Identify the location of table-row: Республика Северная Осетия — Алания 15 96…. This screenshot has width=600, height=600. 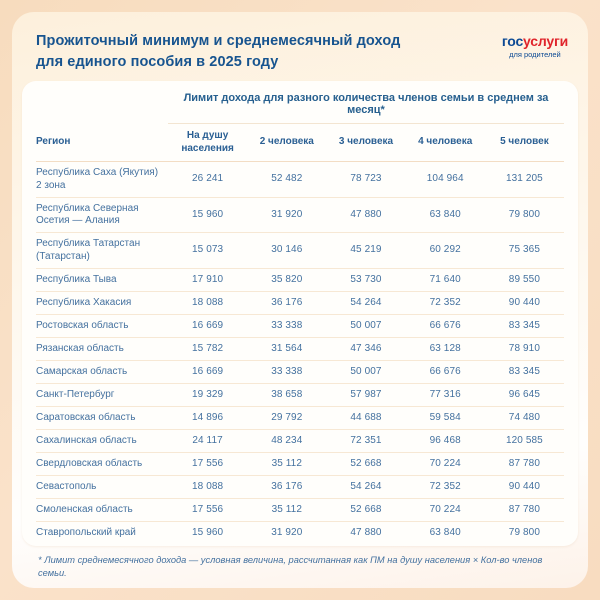
(300, 216).